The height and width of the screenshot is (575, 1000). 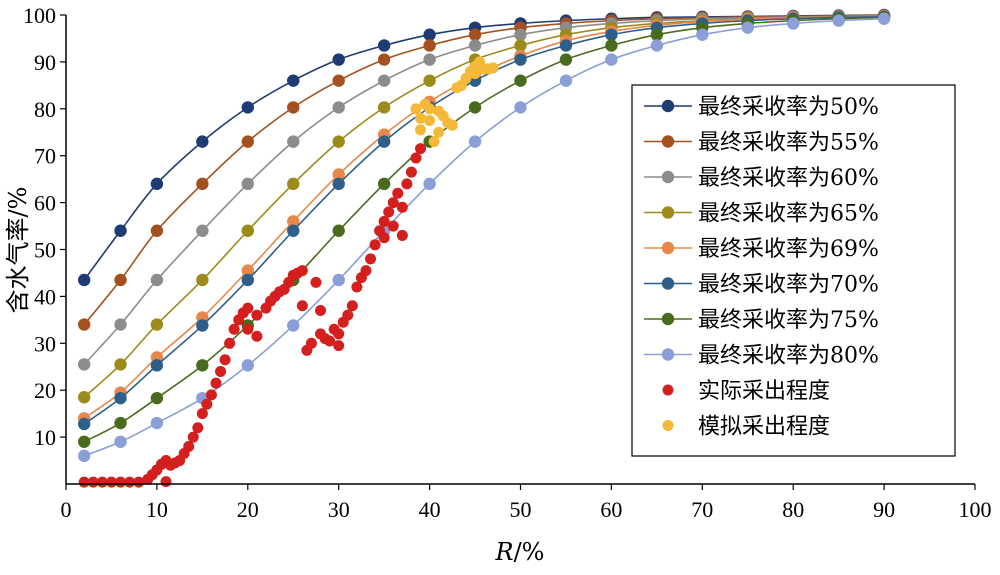 What do you see at coordinates (746, 427) in the screenshot?
I see `legend-item: 模拟采出程度` at bounding box center [746, 427].